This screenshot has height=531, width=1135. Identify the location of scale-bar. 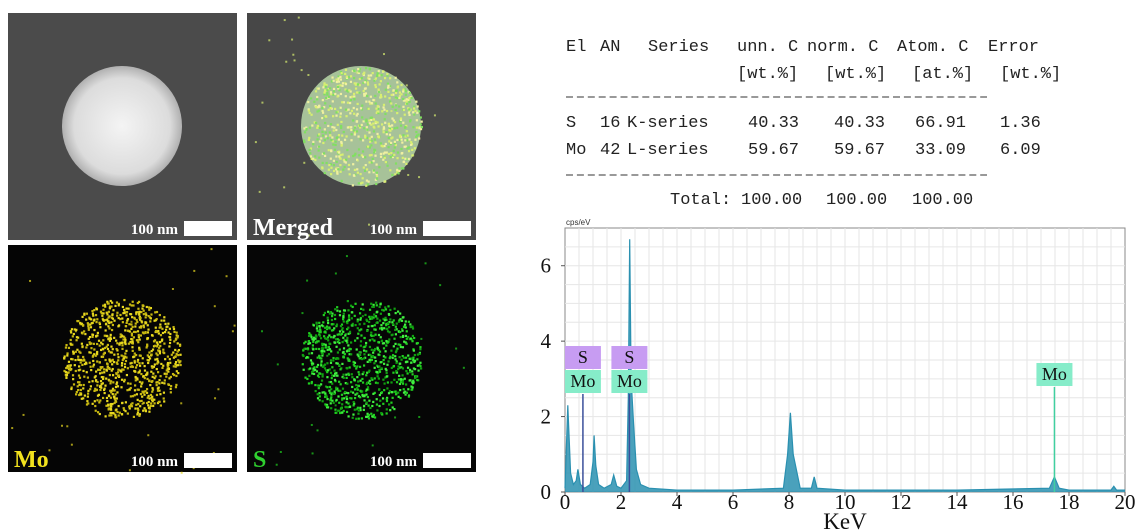
(447, 460).